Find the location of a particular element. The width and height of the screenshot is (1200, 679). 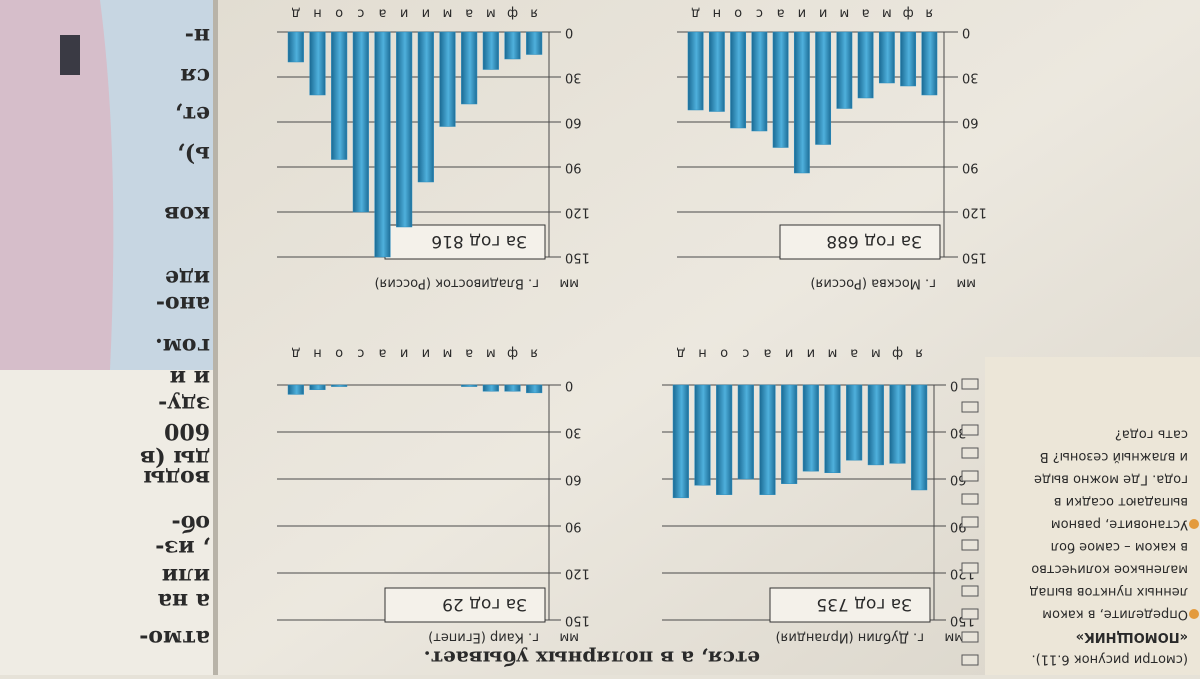

body-text: гом. is located at coordinates (182, 346).